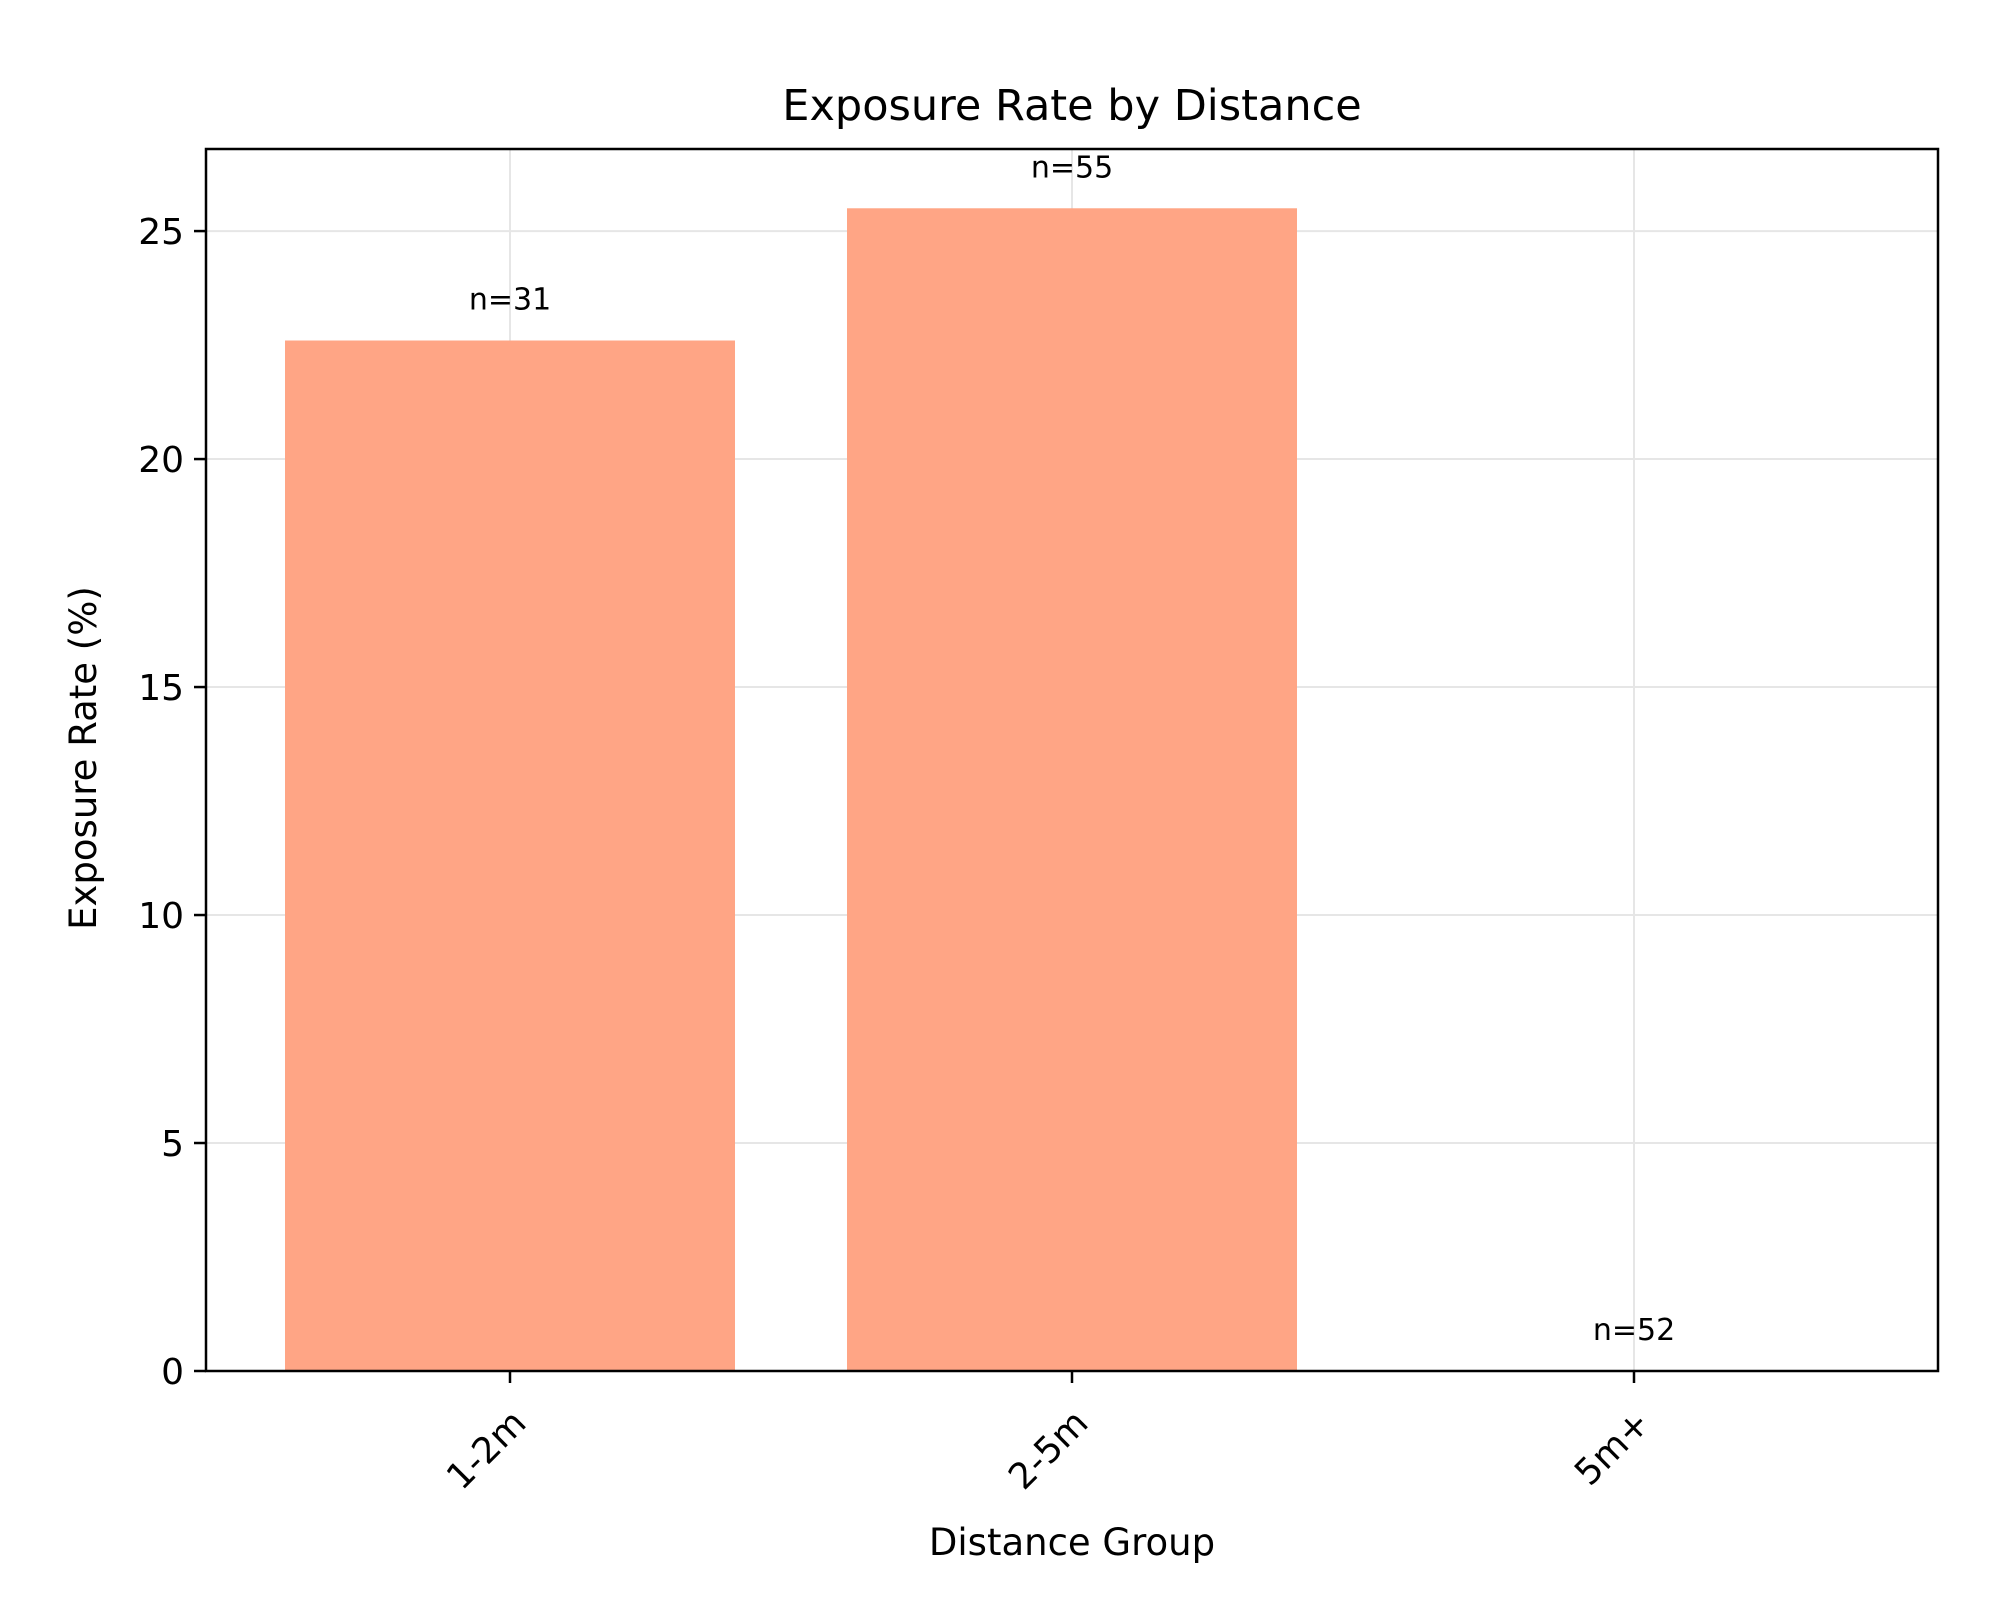 This screenshot has height=1622, width=1997. What do you see at coordinates (161, 460) in the screenshot?
I see `y-tick-label: 20` at bounding box center [161, 460].